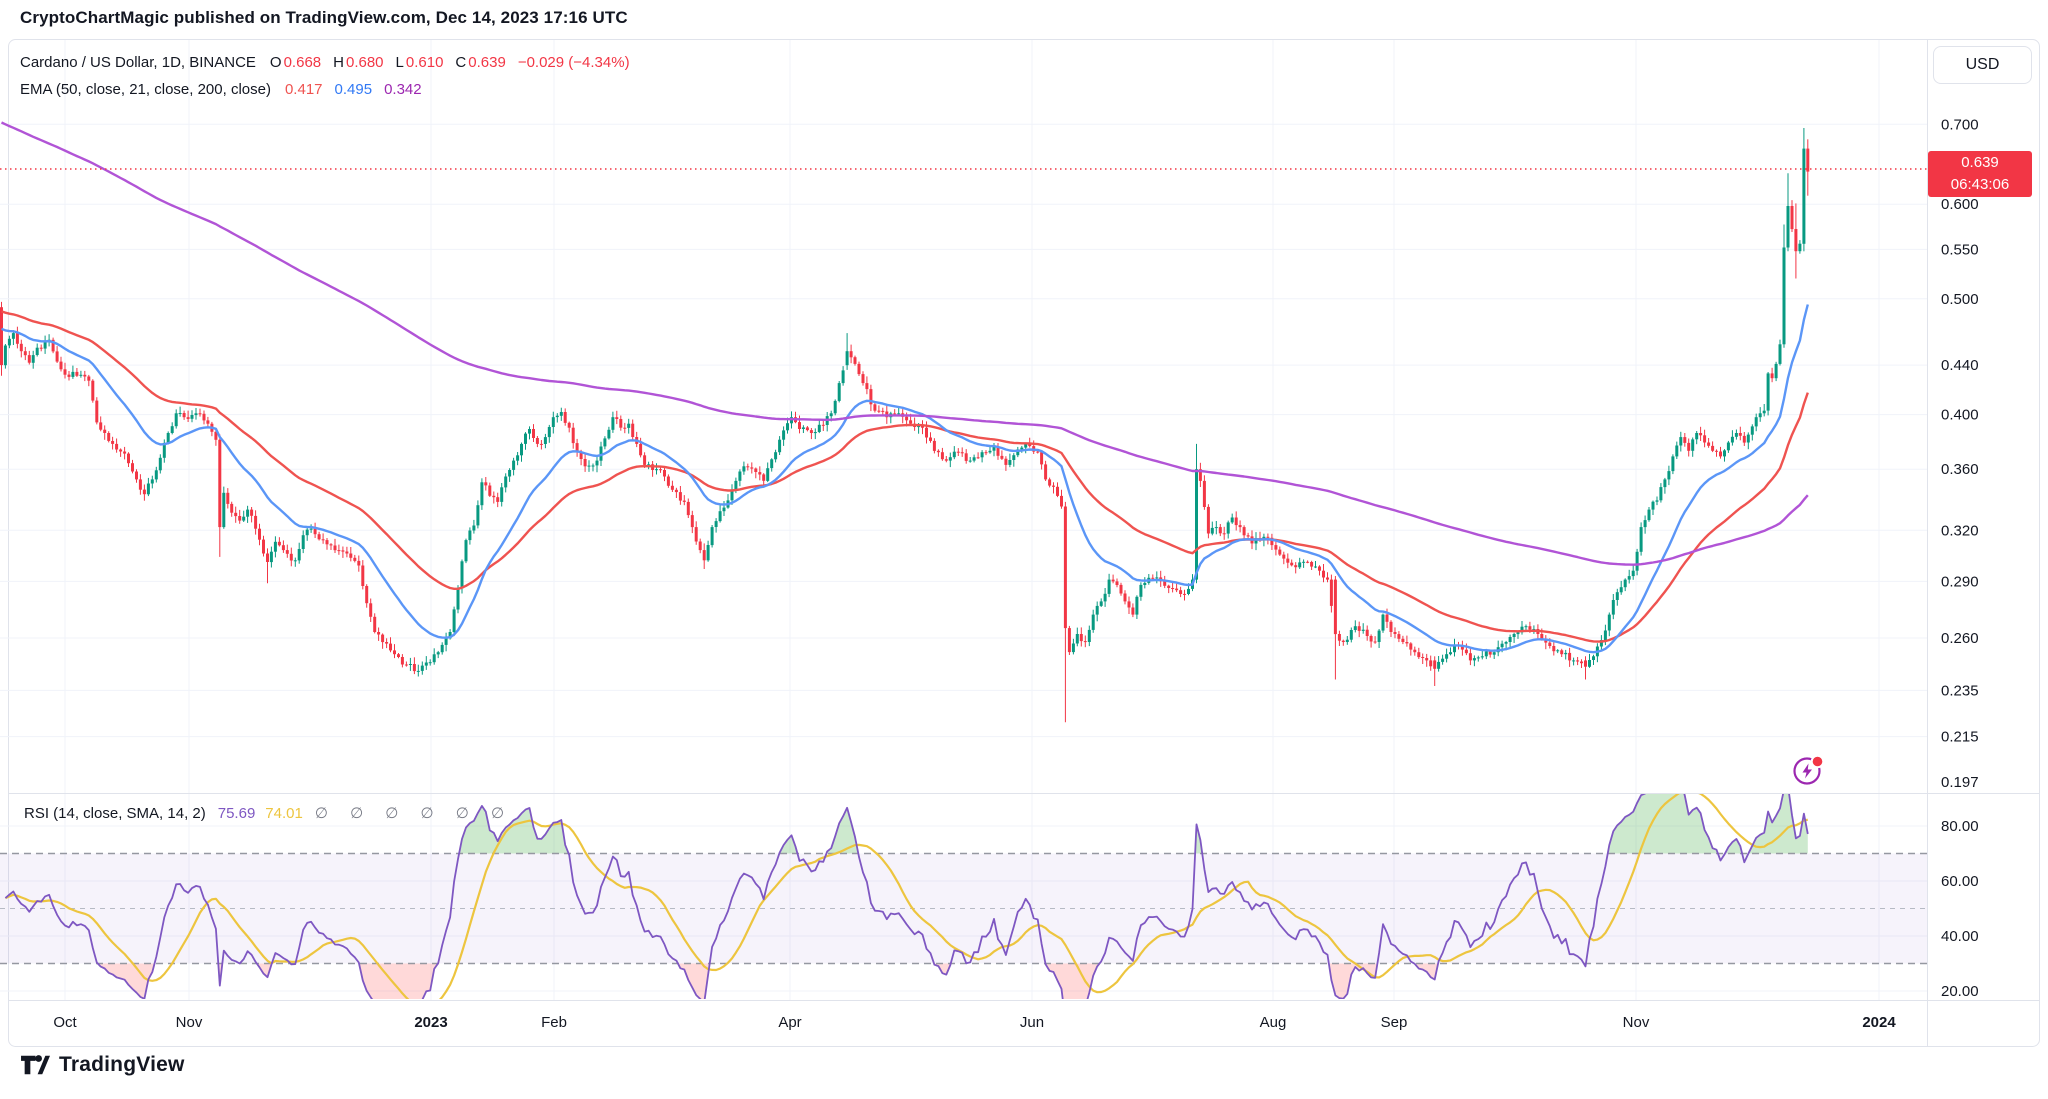  Describe the element at coordinates (430, 1022) in the screenshot. I see `svg-text: 2023` at that location.